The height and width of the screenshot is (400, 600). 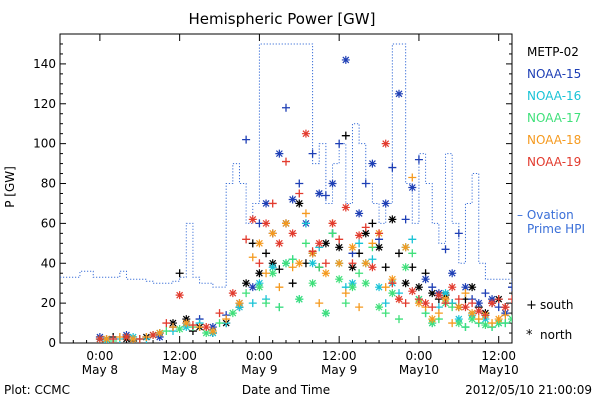 What do you see at coordinates (286, 390) in the screenshot?
I see `x-axis-label: Date and Time` at bounding box center [286, 390].